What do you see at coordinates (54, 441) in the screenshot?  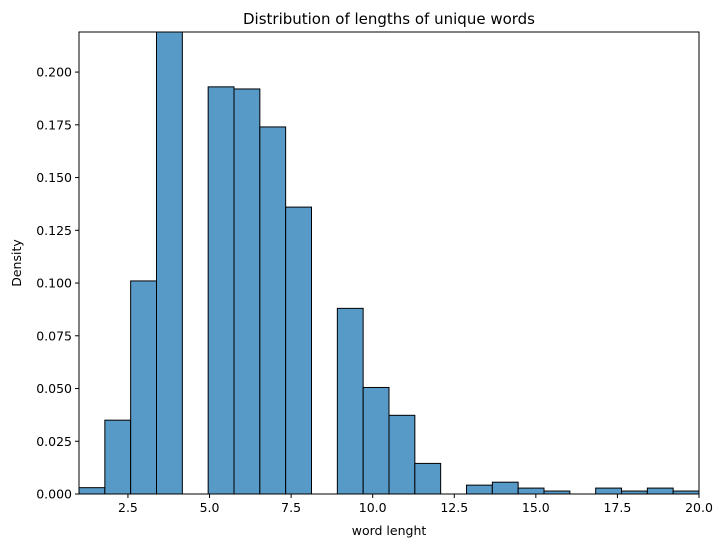 I see `y-tick-label: 0.025` at bounding box center [54, 441].